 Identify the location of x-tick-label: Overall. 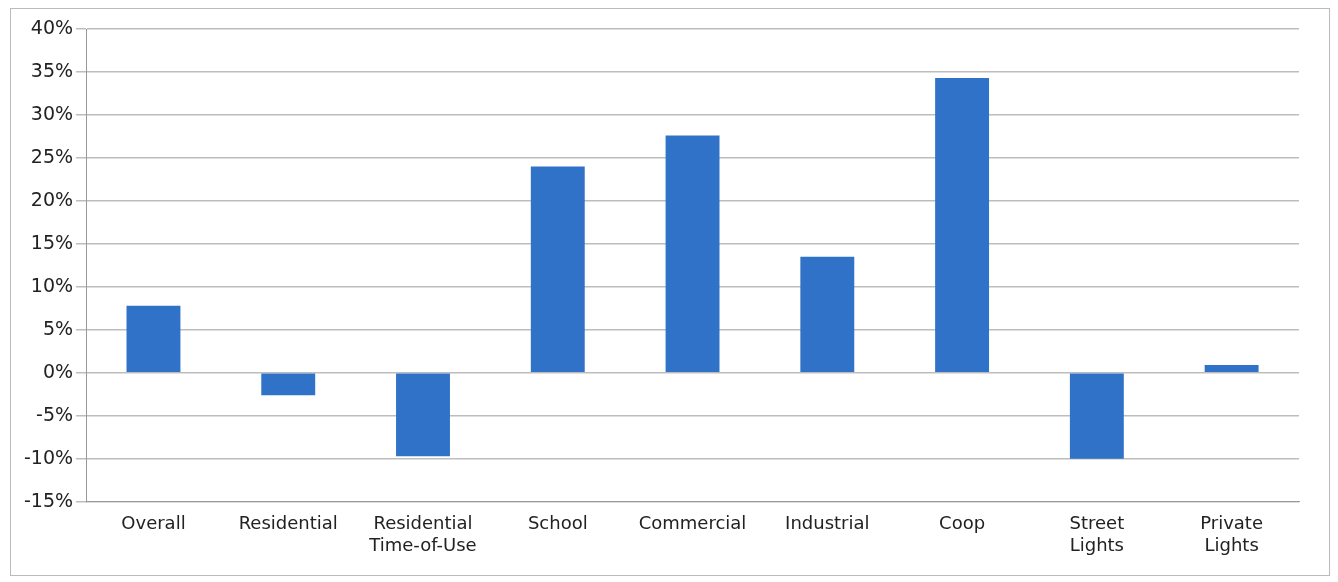
(153, 523).